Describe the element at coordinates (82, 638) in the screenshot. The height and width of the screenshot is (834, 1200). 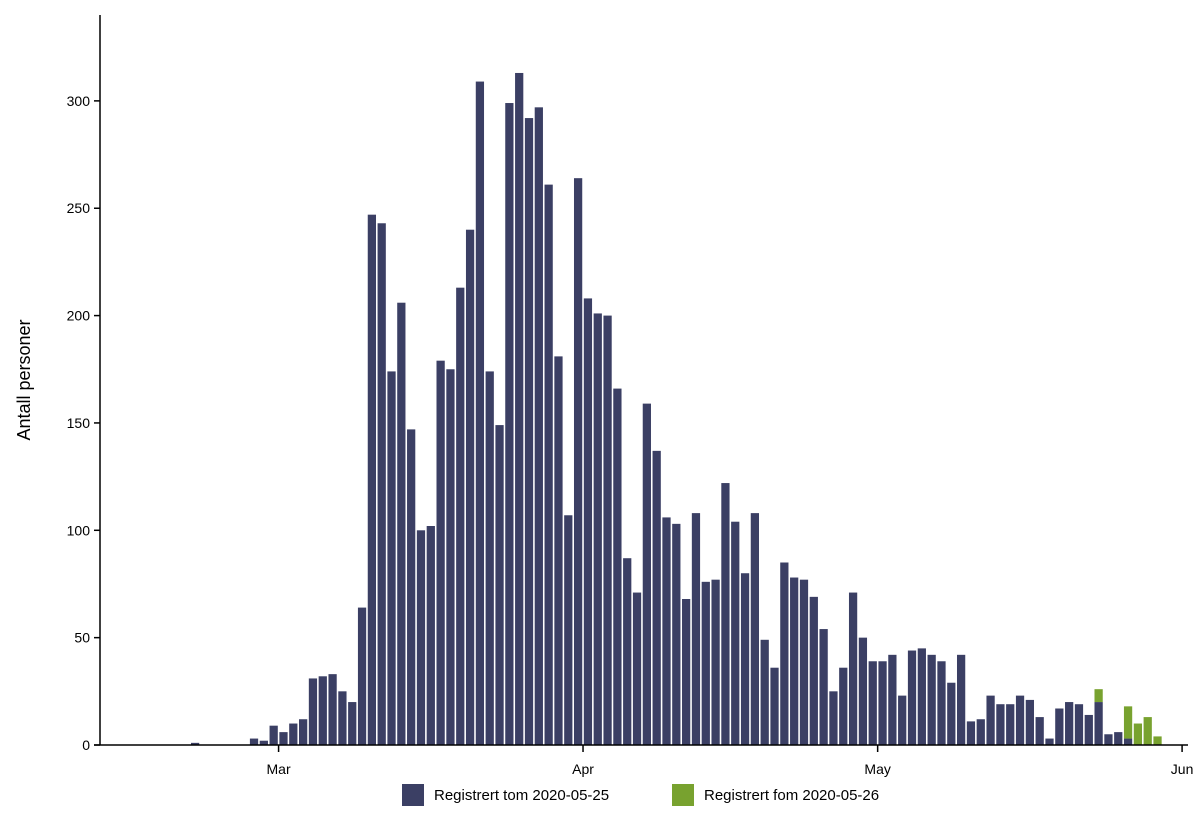
I see `y-tick-label: 50` at that location.